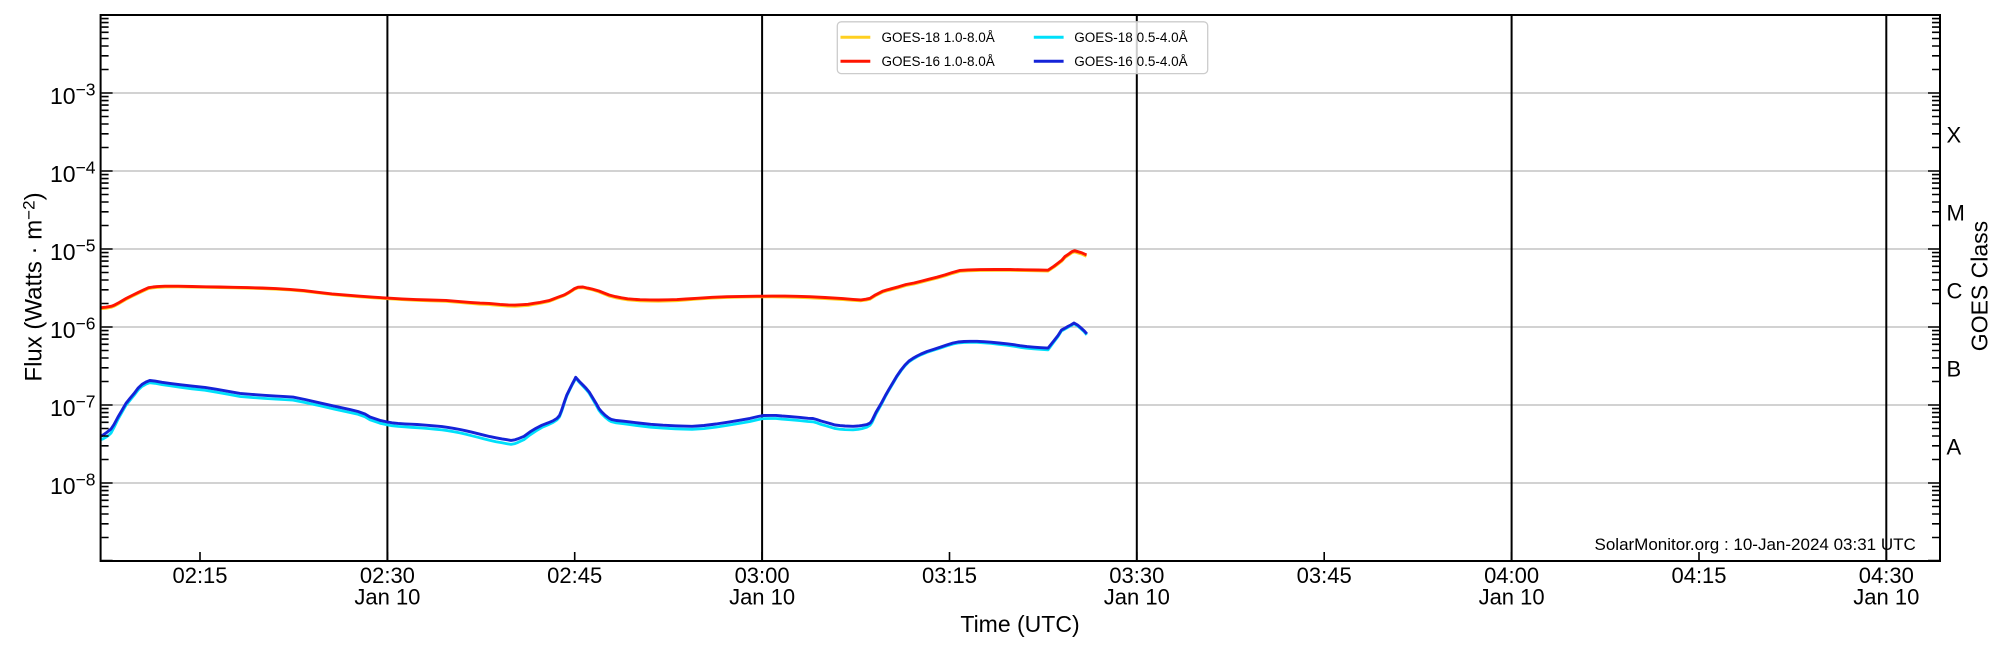 The image size is (2000, 655). What do you see at coordinates (1954, 447) in the screenshot?
I see `svg-text: A` at bounding box center [1954, 447].